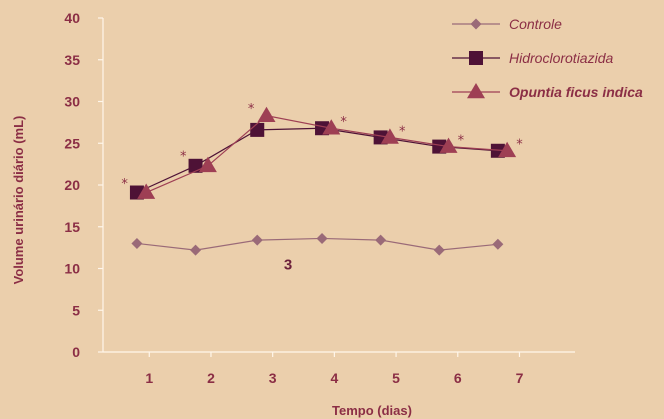 The image size is (664, 419). Describe the element at coordinates (18, 200) in the screenshot. I see `y-axis-title: Volume urinário diário (mL)` at that location.